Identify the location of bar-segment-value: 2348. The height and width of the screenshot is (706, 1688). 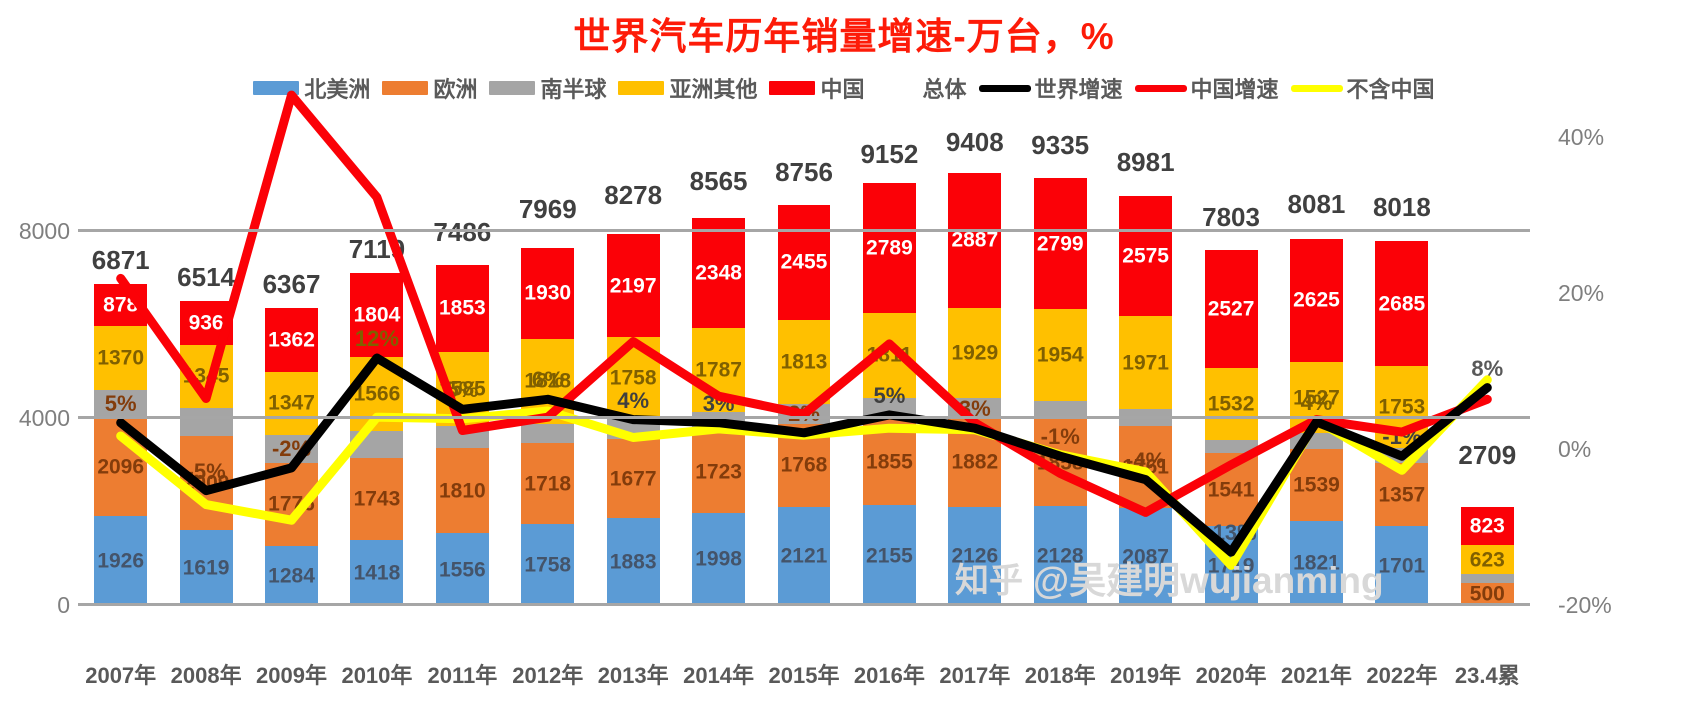
(718, 273).